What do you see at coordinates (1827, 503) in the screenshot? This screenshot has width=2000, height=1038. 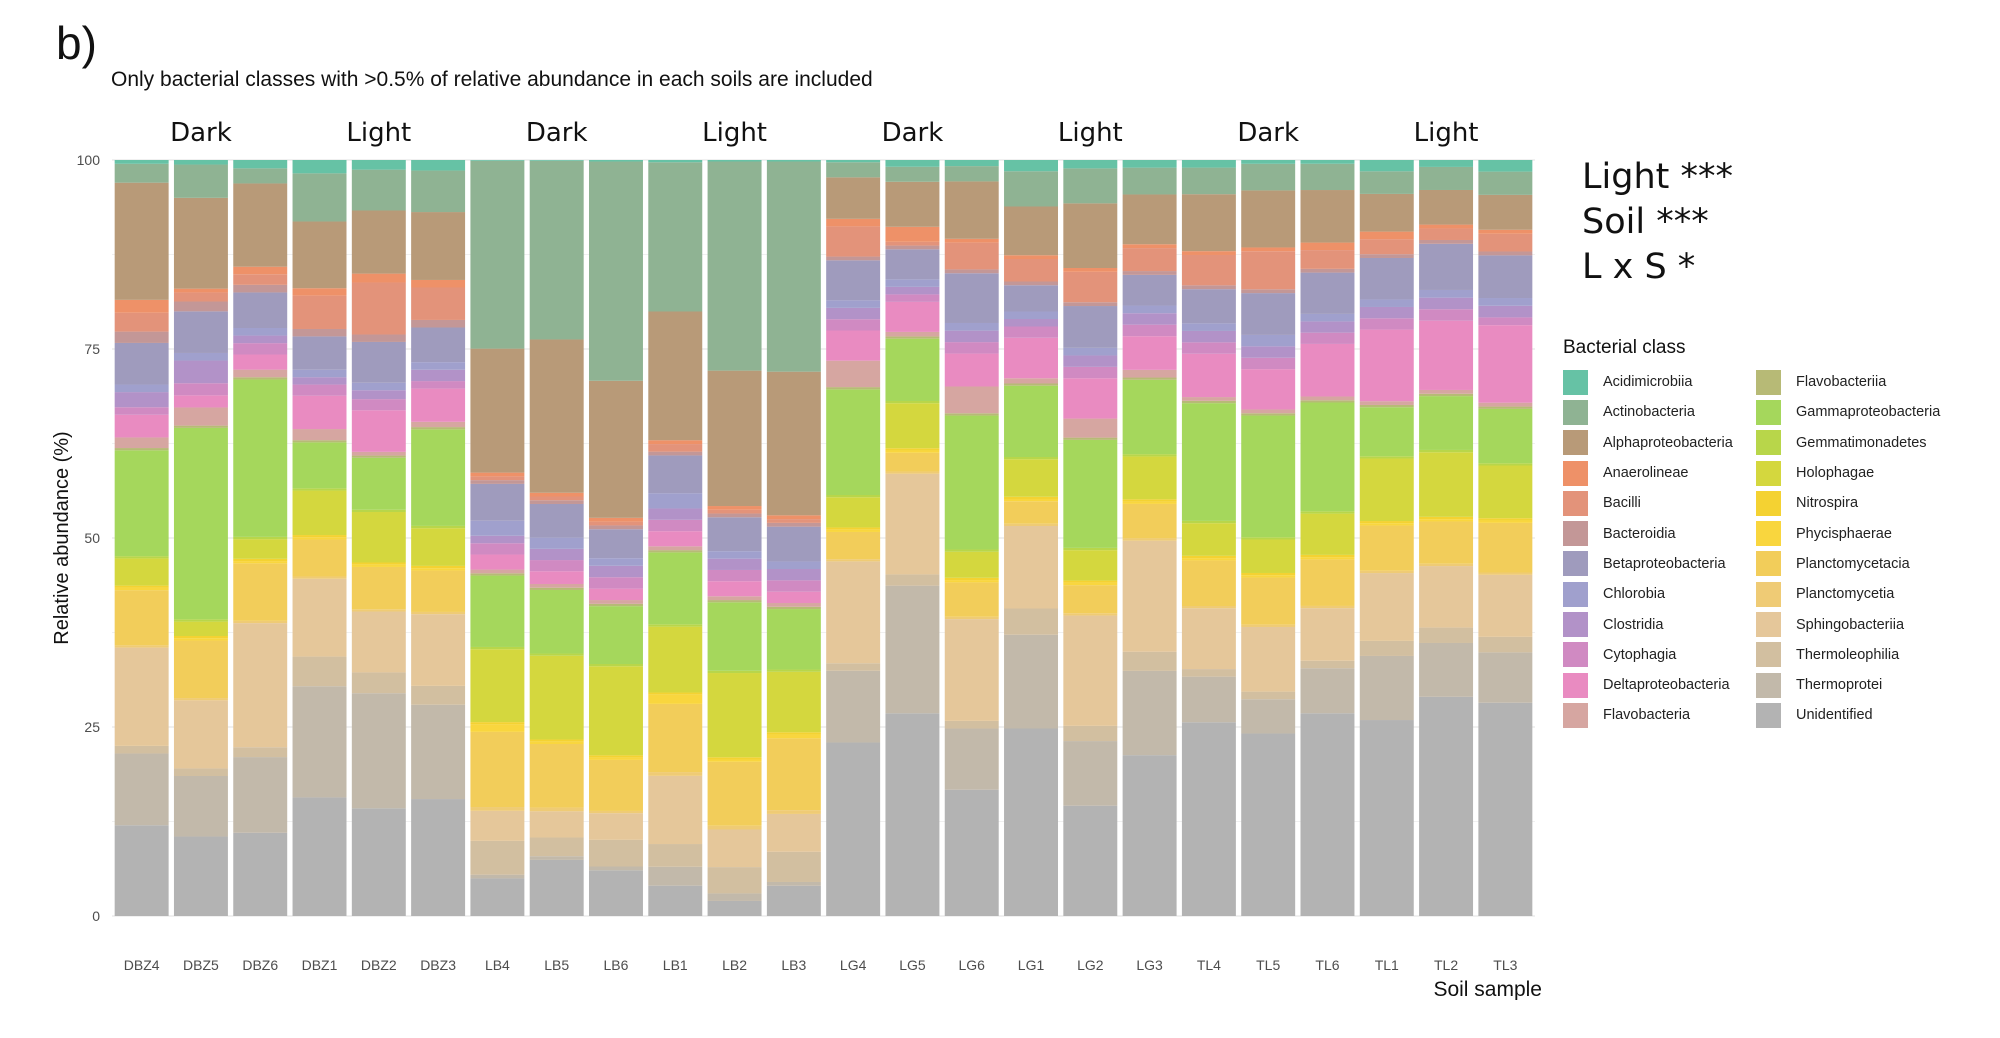 I see `legend-label: Nitrospira` at bounding box center [1827, 503].